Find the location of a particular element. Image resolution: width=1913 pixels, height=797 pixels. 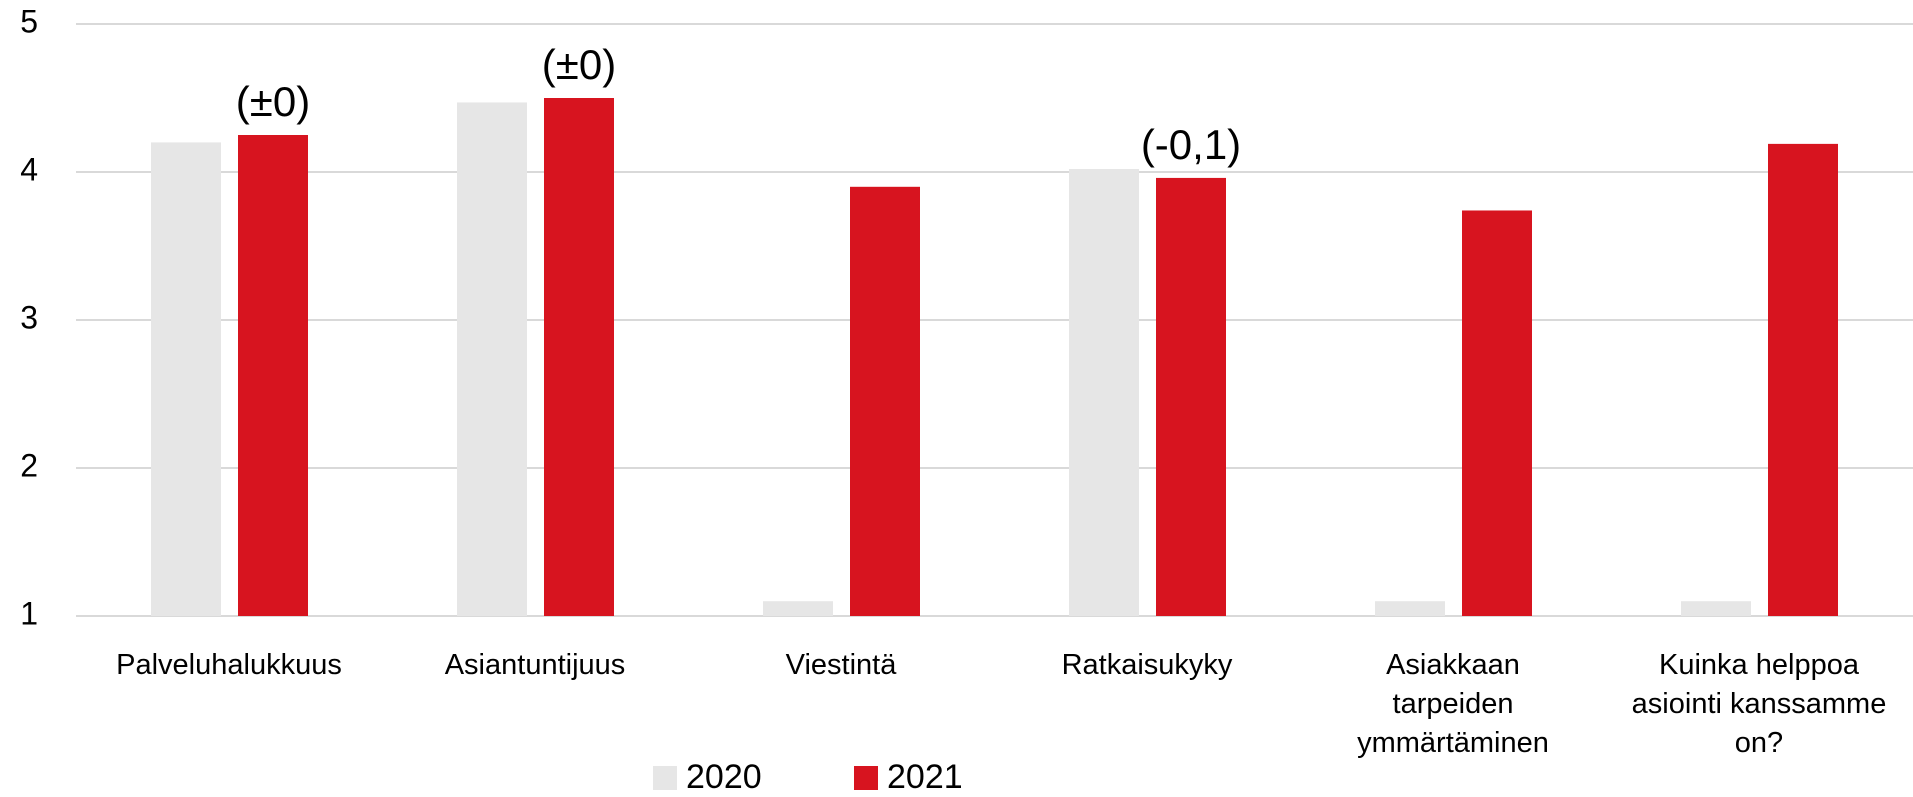

legend-label: 2021 is located at coordinates (925, 777).